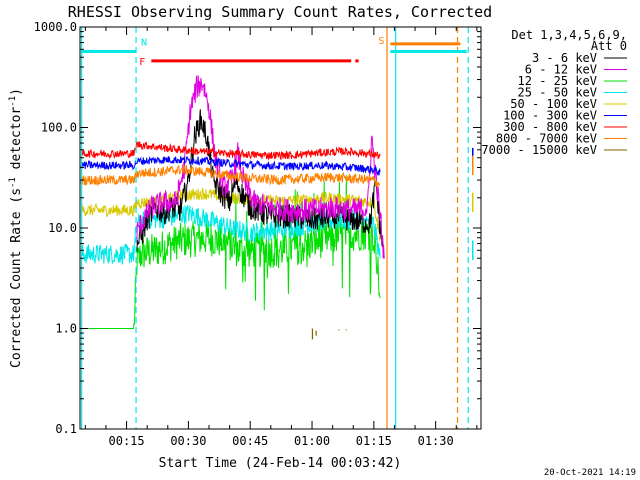 The image size is (640, 480). I want to click on x-tick-label: 00:45, so click(250, 441).